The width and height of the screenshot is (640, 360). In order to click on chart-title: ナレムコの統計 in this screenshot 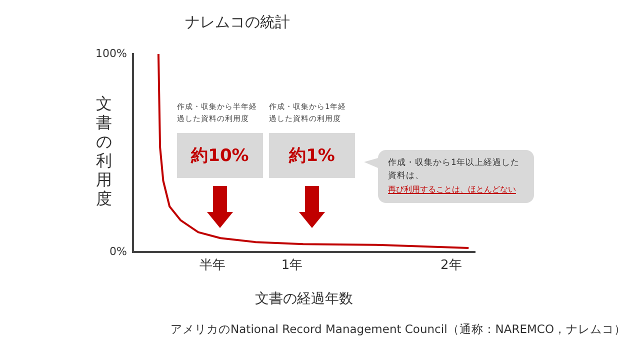, I will do `click(237, 21)`.